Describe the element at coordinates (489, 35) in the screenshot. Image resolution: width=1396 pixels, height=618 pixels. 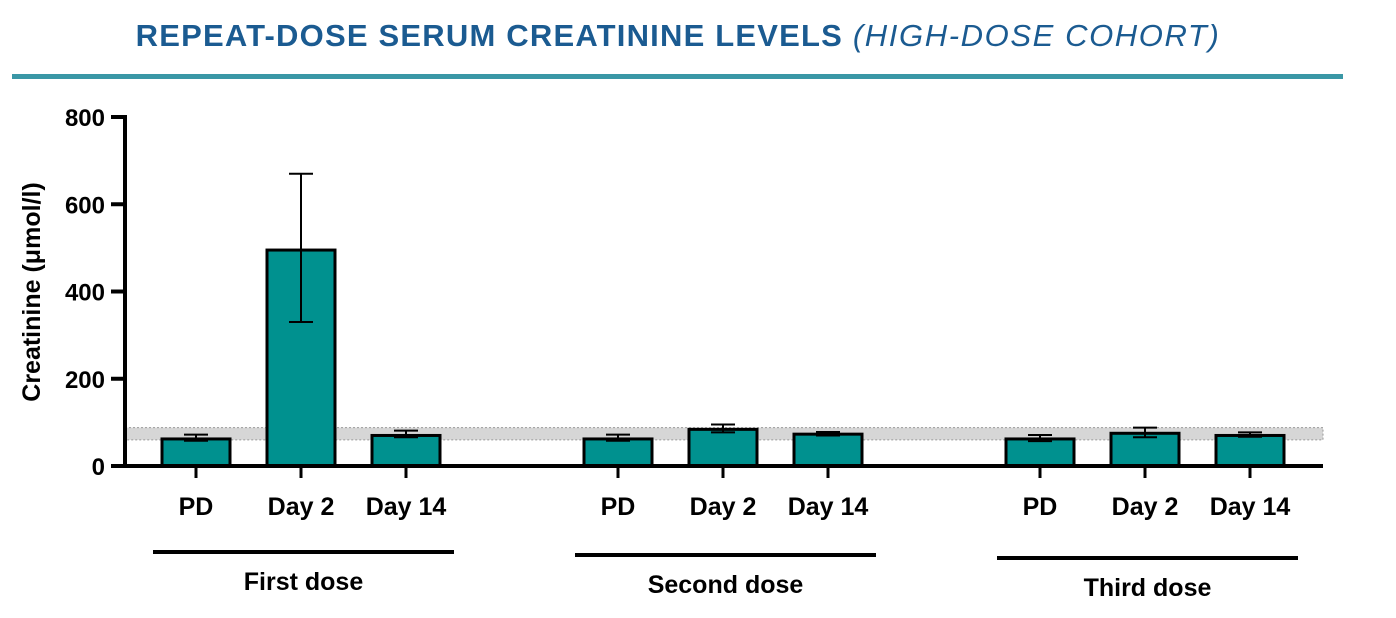
I see `chart-title-main: REPEAT-DOSE SERUM CREATININE LEVELS` at that location.